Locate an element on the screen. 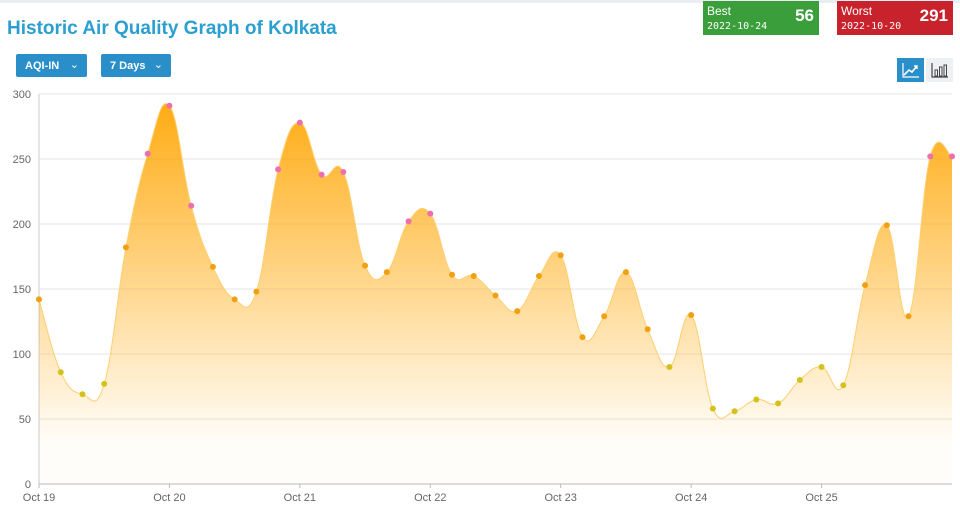 The width and height of the screenshot is (960, 512). x-tick-label: Oct 22 is located at coordinates (430, 498).